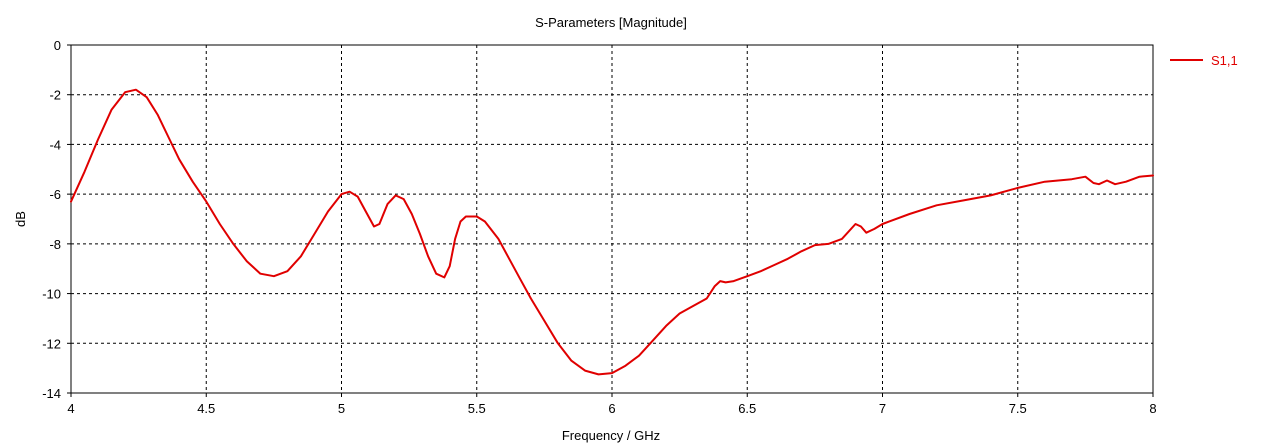 This screenshot has height=447, width=1272. Describe the element at coordinates (1204, 60) in the screenshot. I see `legend: S1,1` at that location.